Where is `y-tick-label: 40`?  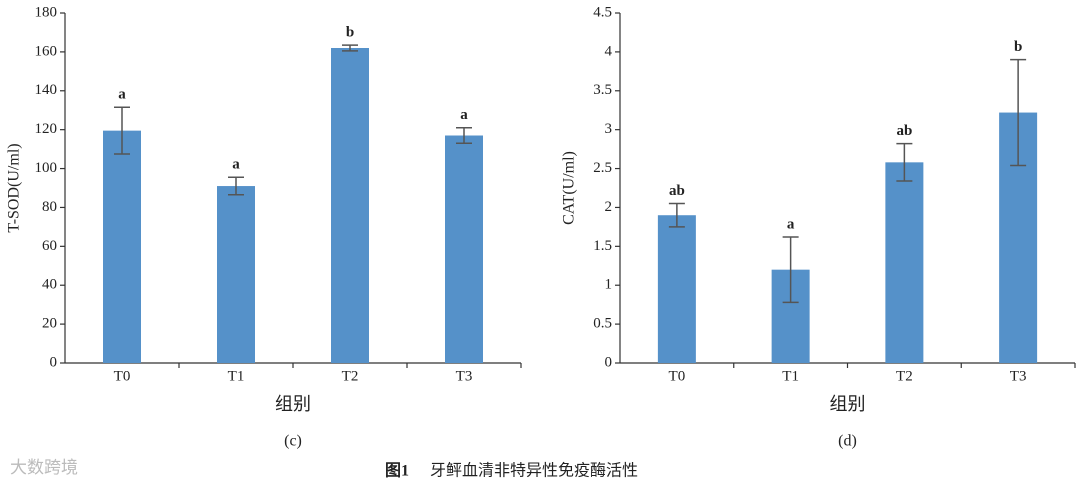 y-tick-label: 40 is located at coordinates (49, 285).